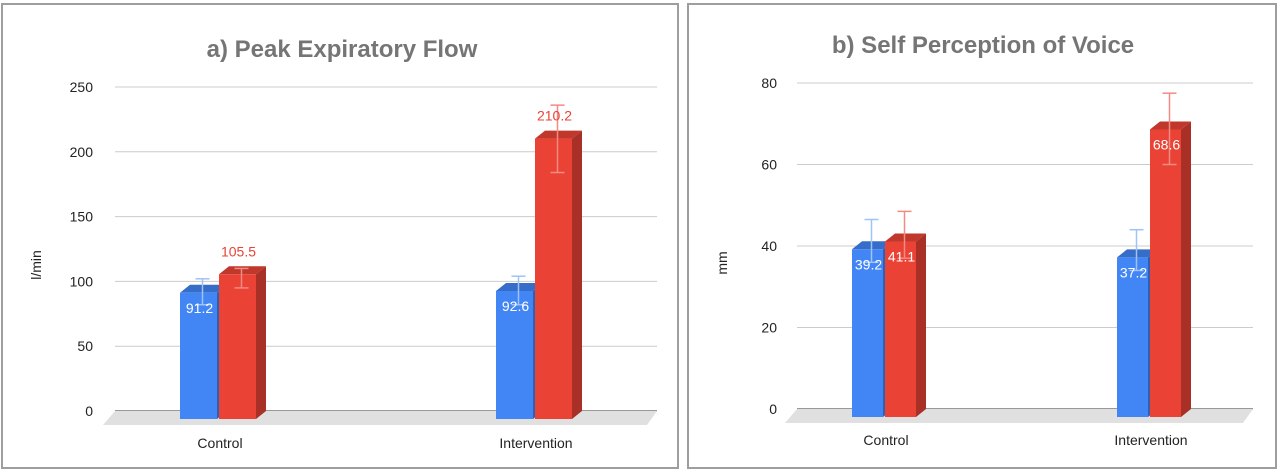 The width and height of the screenshot is (1280, 474). Describe the element at coordinates (1166, 144) in the screenshot. I see `data-label: 68.6` at that location.